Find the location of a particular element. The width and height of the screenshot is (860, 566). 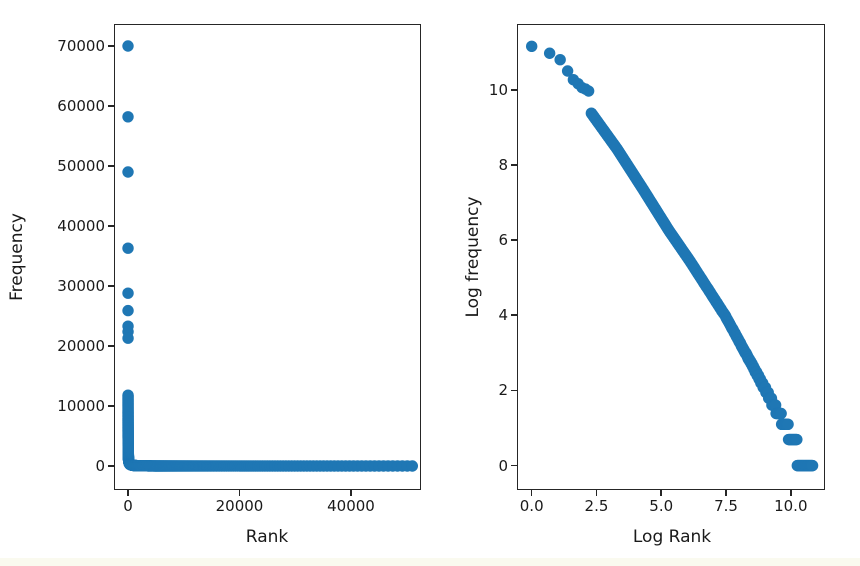

left-plot-y-tick-label: 50000 is located at coordinates (81, 166).